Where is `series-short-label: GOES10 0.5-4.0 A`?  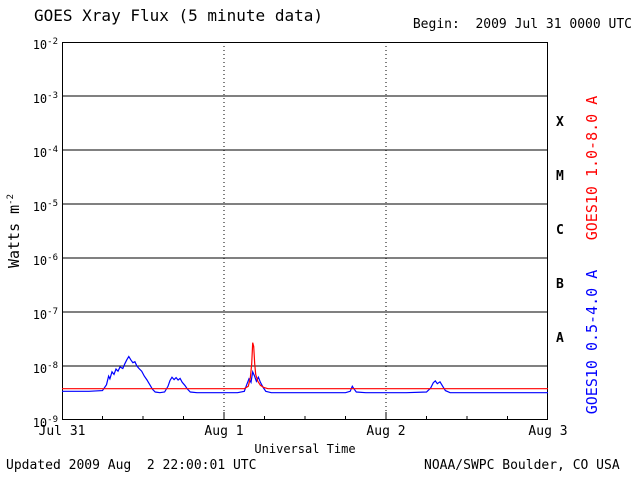 series-short-label: GOES10 0.5-4.0 A is located at coordinates (592, 342).